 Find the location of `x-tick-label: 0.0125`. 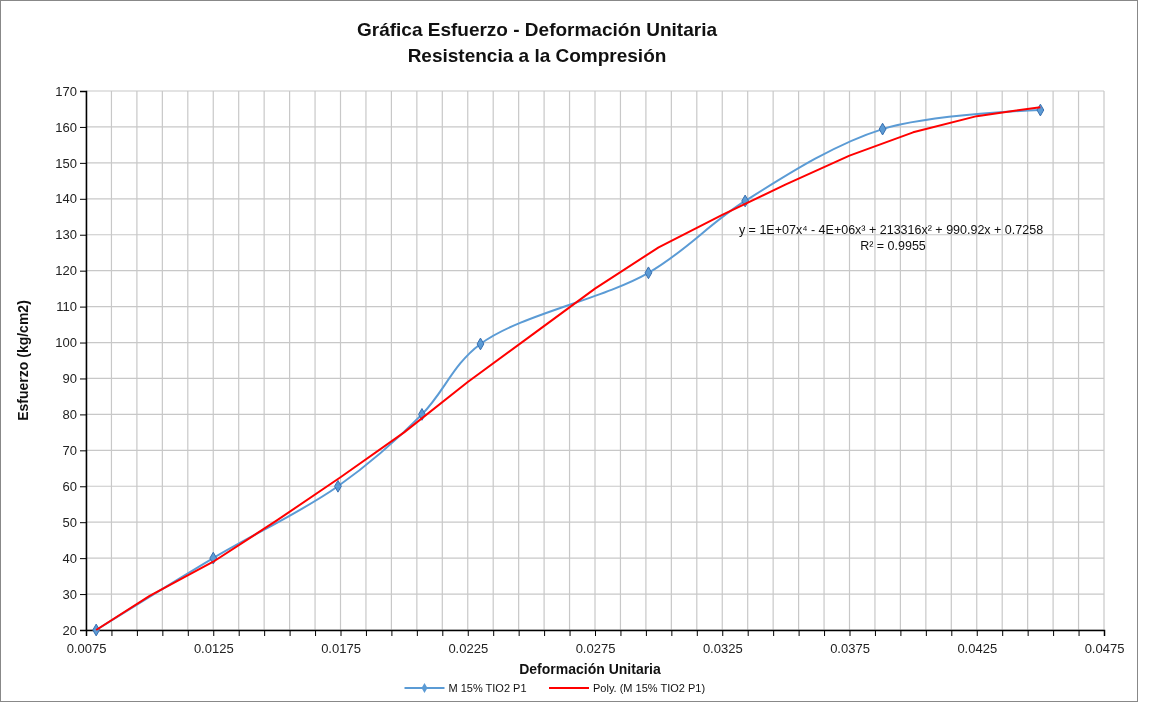

x-tick-label: 0.0125 is located at coordinates (213, 649).